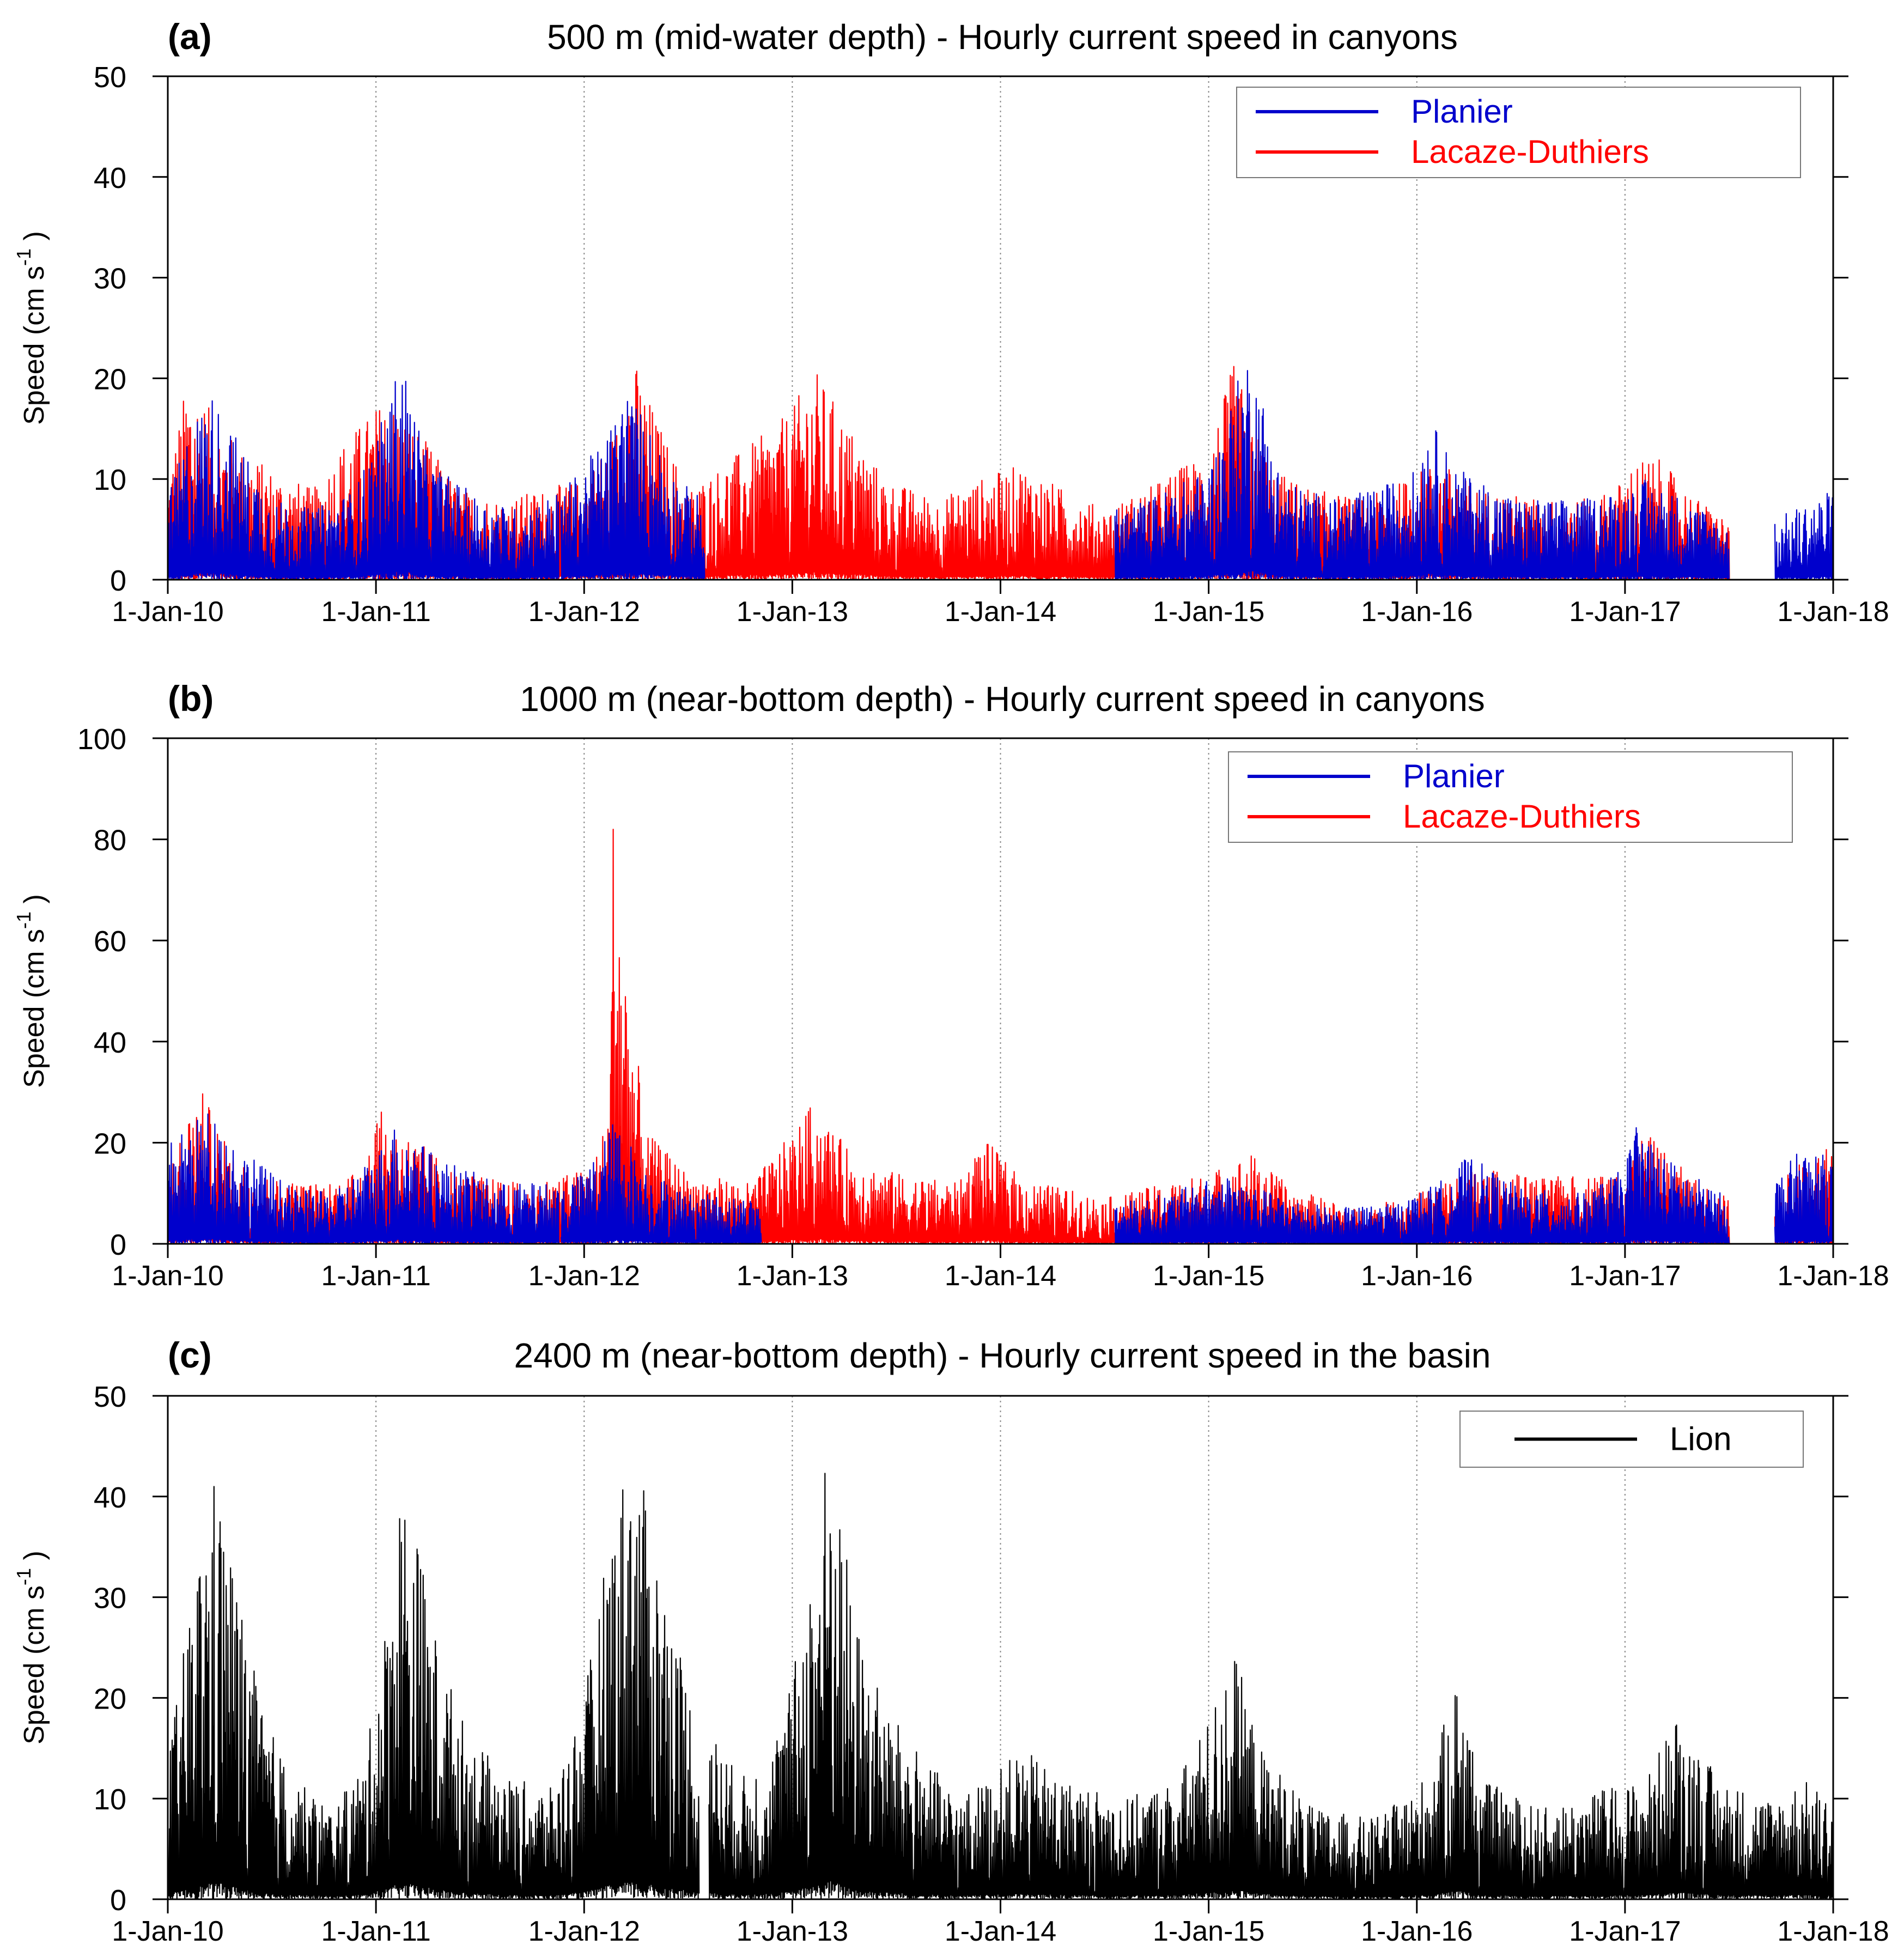 This screenshot has height=1957, width=1904. I want to click on y-tick-label: 100, so click(101, 739).